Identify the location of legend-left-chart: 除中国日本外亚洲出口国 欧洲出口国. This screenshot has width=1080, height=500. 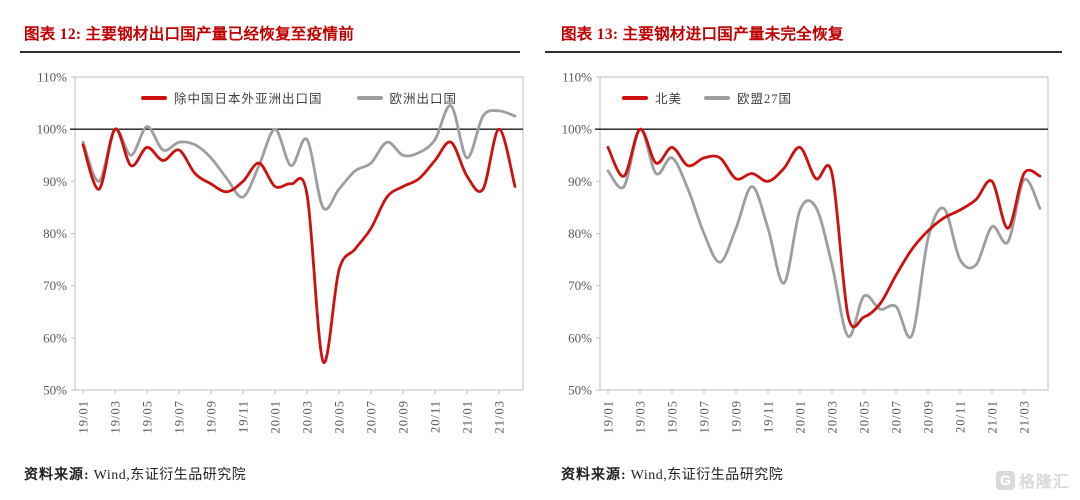
(299, 97).